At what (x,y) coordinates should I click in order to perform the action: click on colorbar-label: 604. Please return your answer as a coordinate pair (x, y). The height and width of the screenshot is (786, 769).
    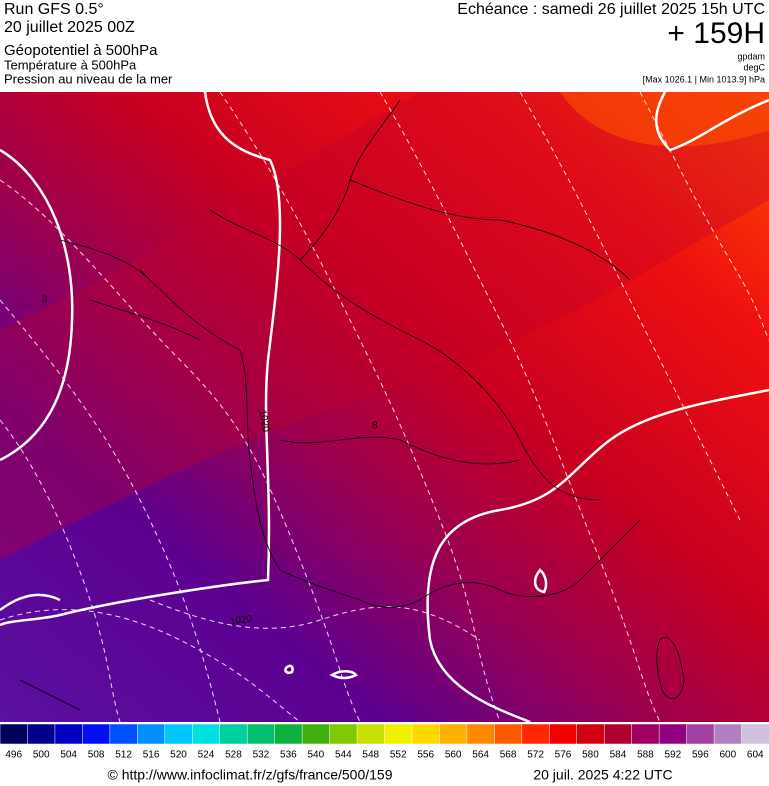
    Looking at the image, I should click on (755, 755).